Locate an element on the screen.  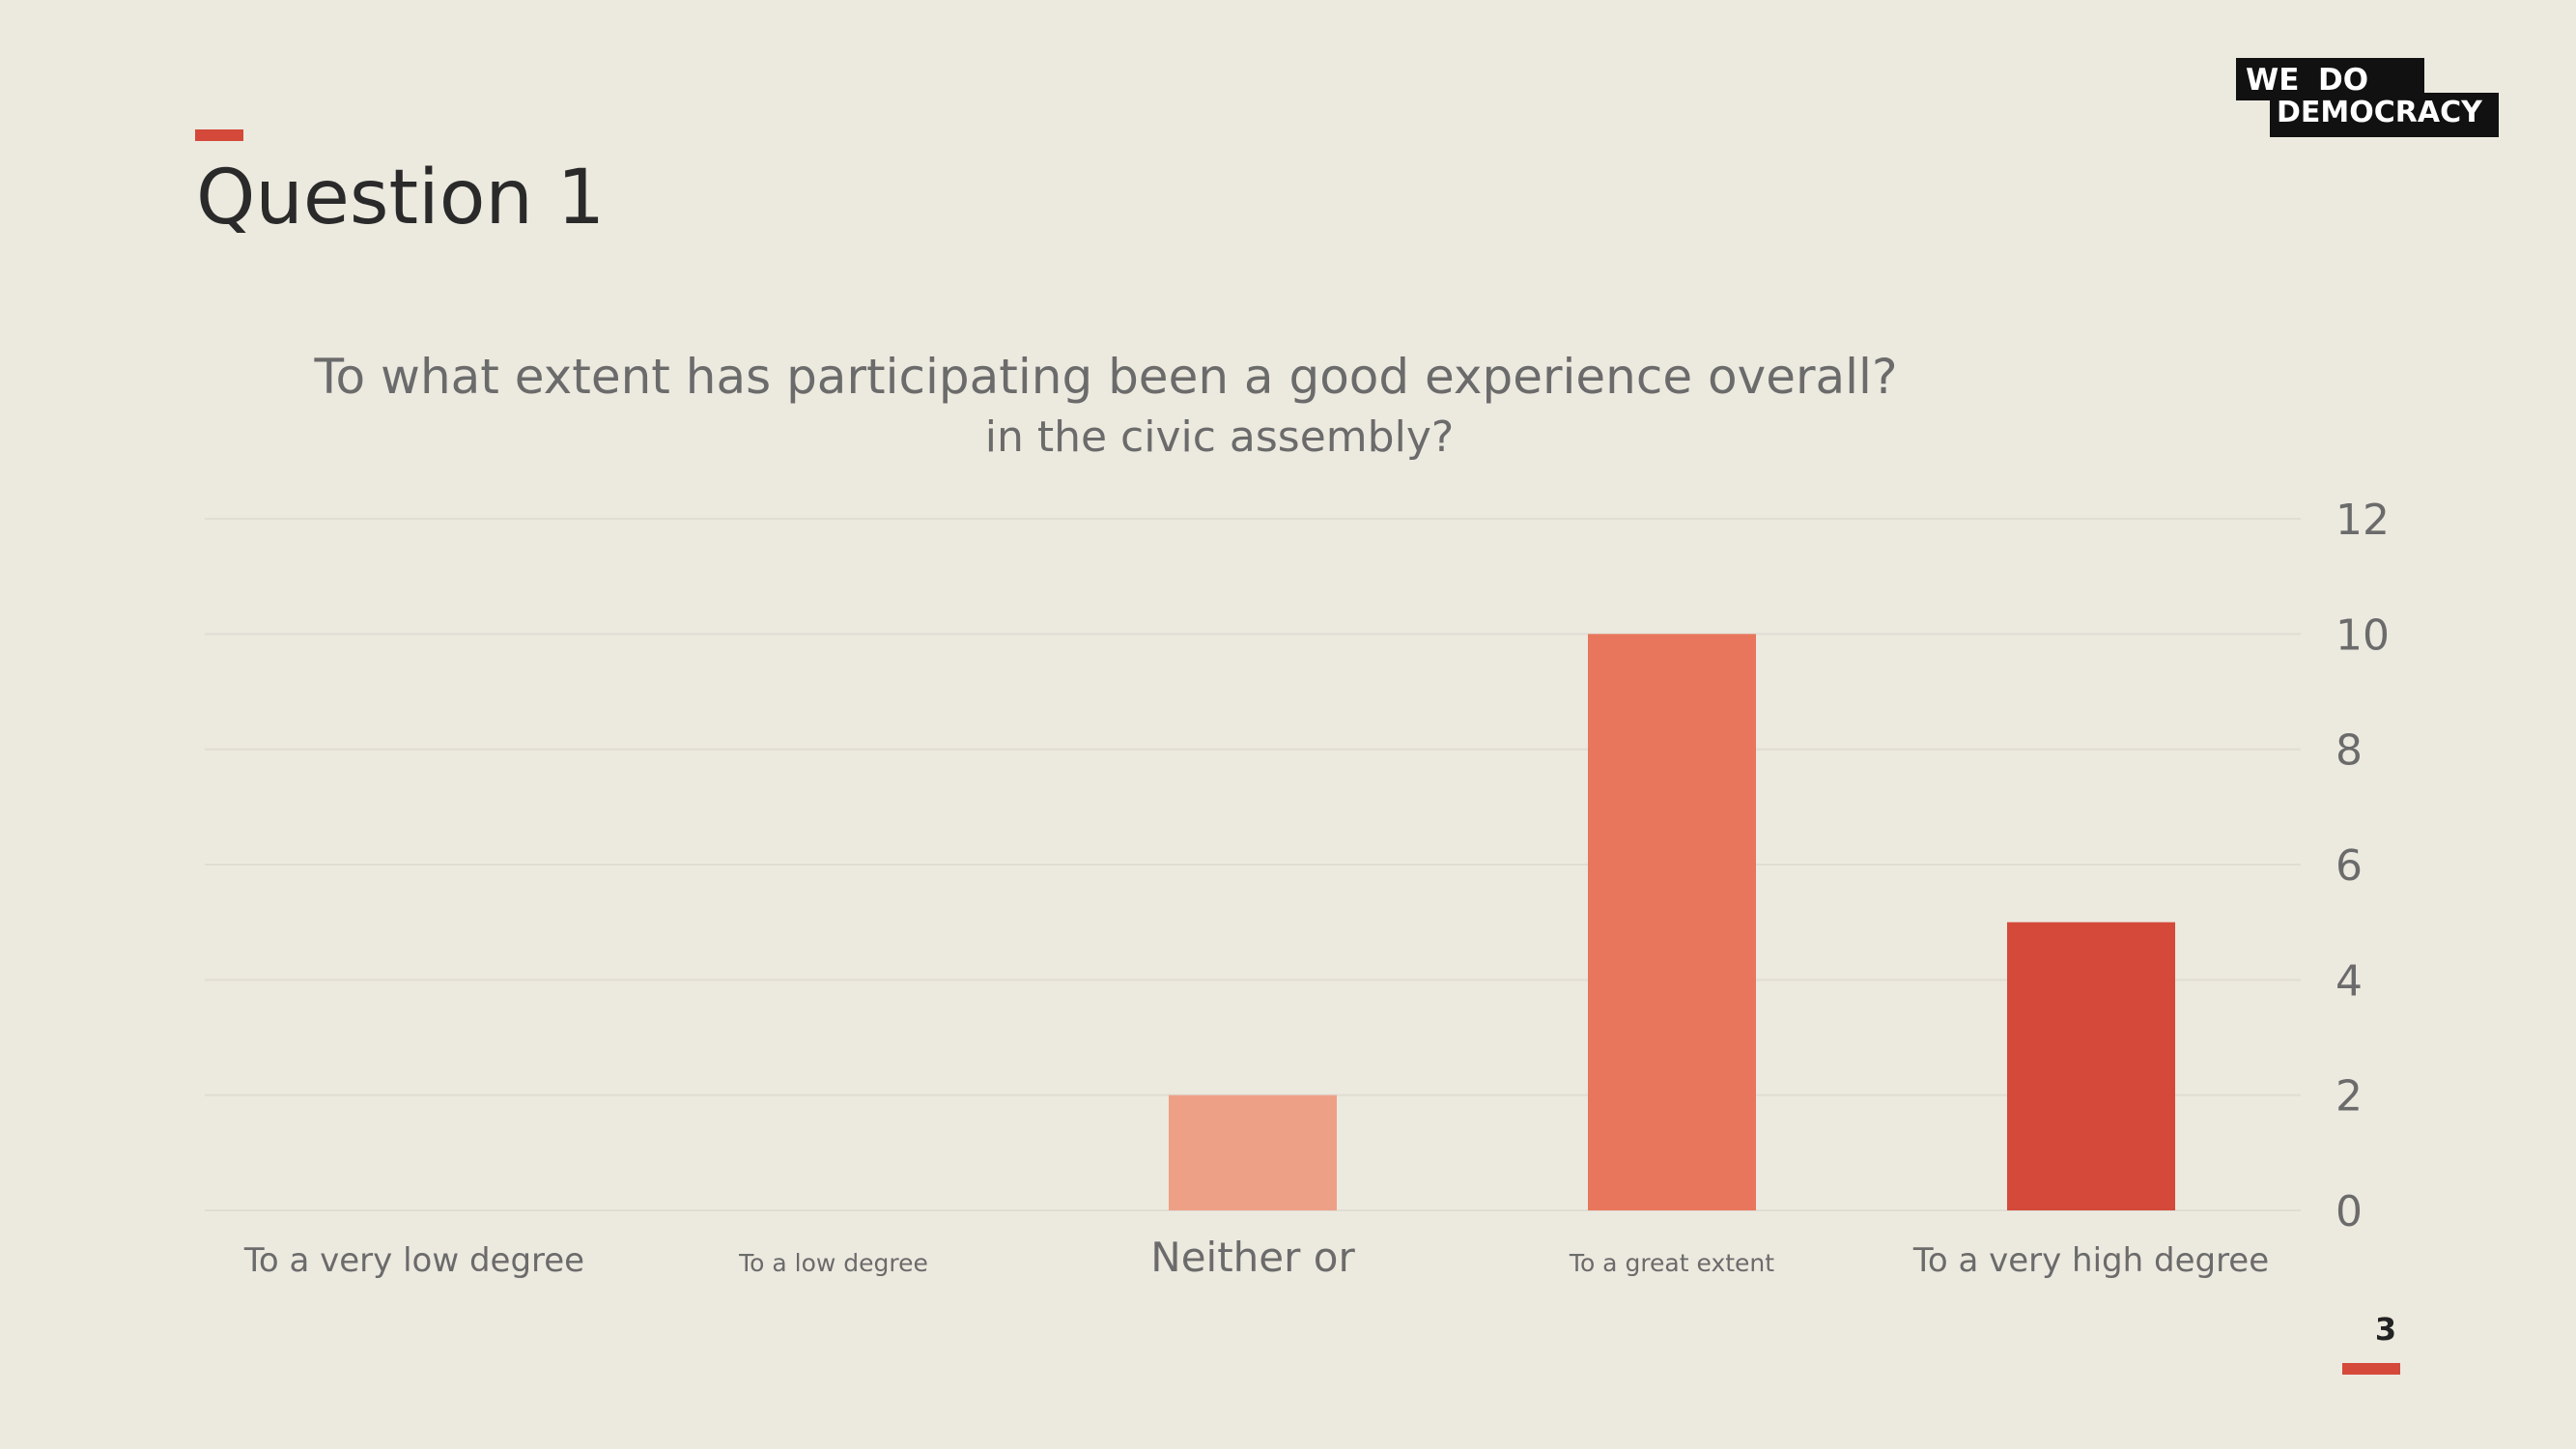
y-tick-label: 10 is located at coordinates (2362, 635).